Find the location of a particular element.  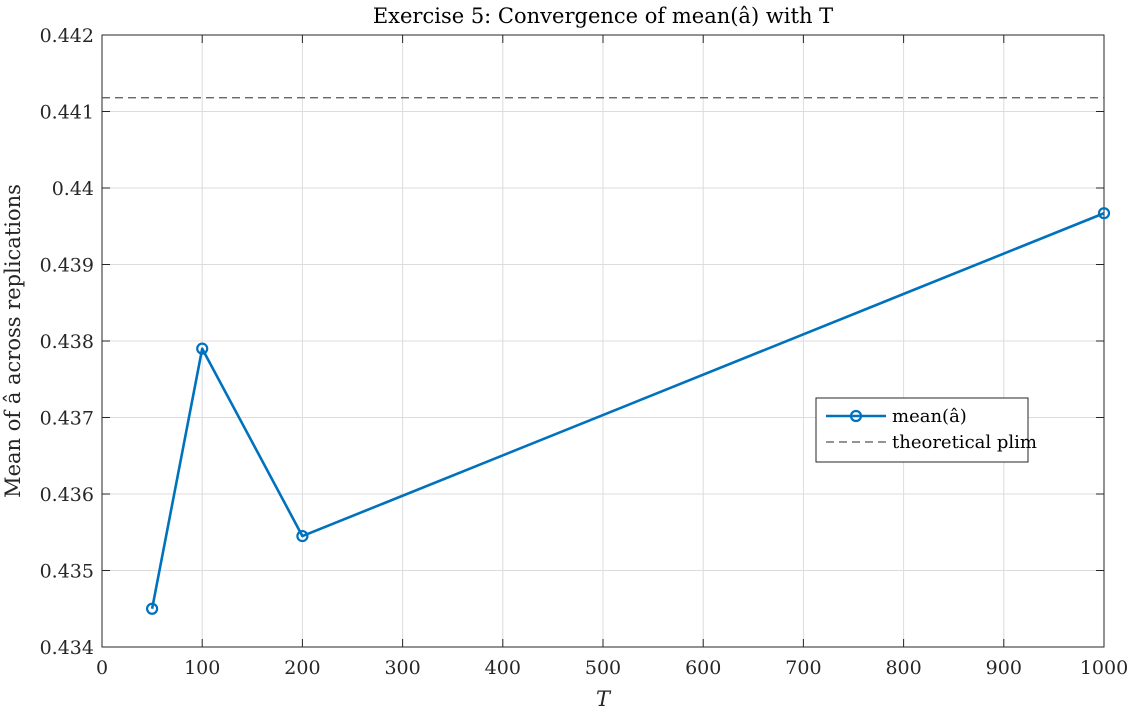

legend-box is located at coordinates (922, 430).